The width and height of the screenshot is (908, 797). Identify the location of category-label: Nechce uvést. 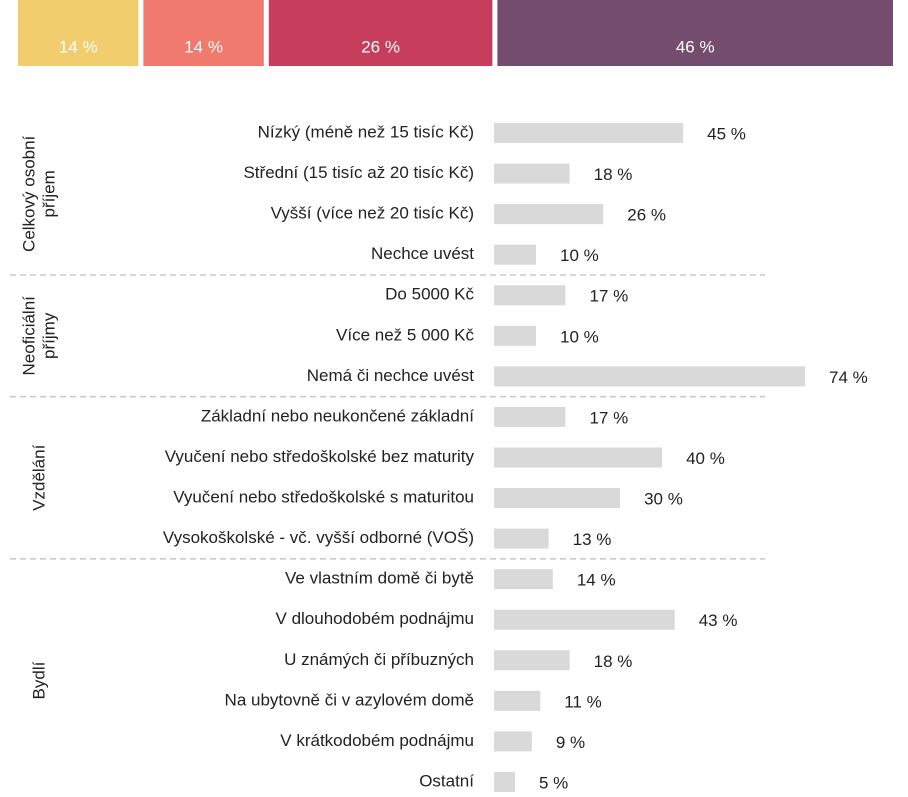
(422, 253).